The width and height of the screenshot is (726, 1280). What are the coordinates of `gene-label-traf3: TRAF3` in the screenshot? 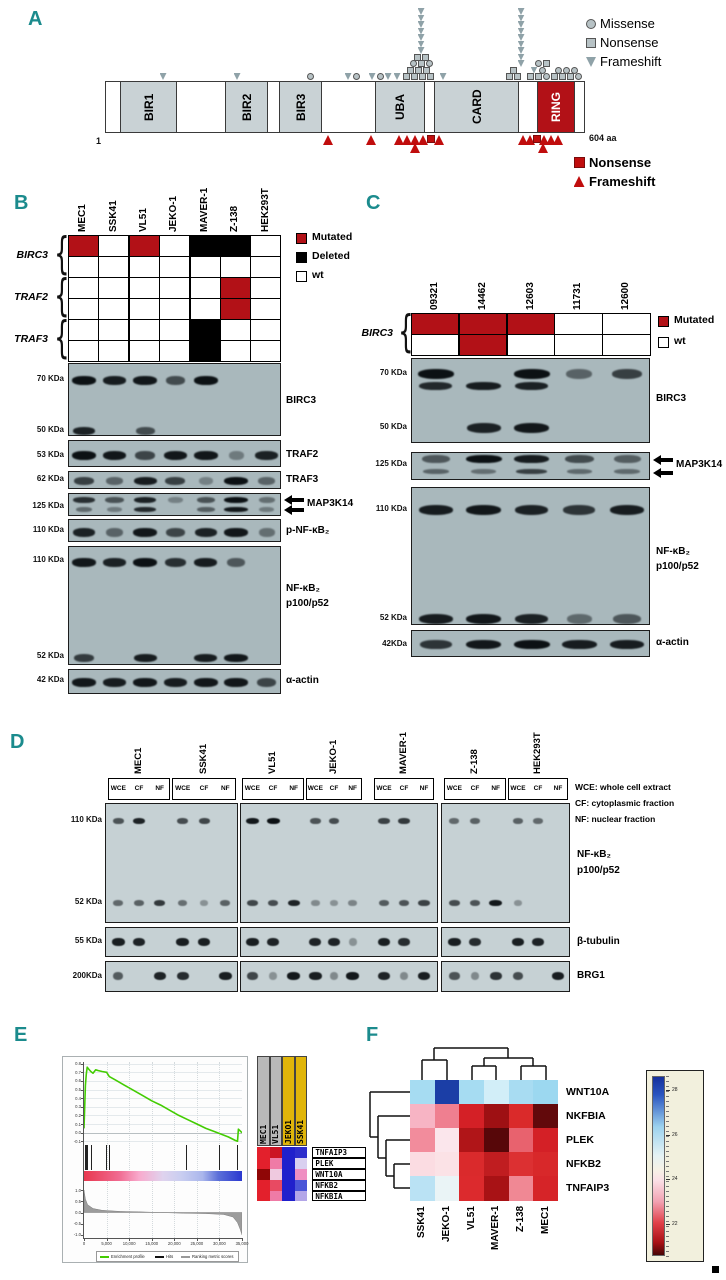 It's located at (31, 339).